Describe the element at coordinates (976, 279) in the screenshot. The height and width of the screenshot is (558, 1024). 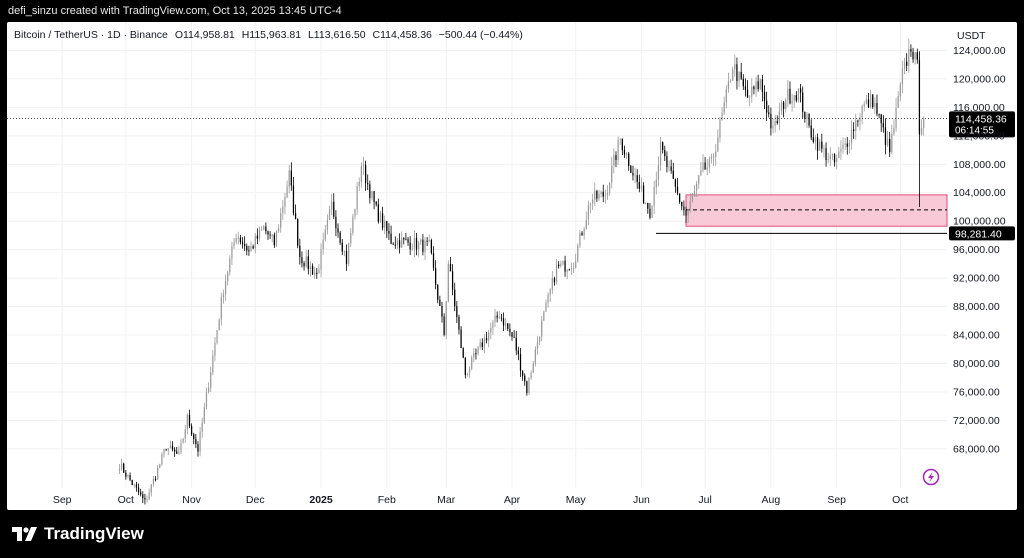
I see `y-tick-label: 92,000.00` at that location.